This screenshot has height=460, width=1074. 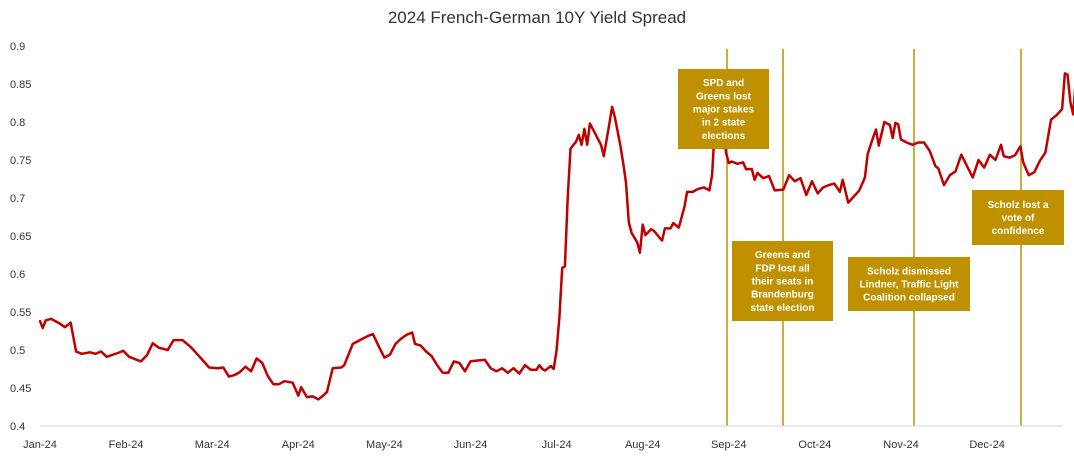 I want to click on y-tick-label: 0.6, so click(x=17, y=275).